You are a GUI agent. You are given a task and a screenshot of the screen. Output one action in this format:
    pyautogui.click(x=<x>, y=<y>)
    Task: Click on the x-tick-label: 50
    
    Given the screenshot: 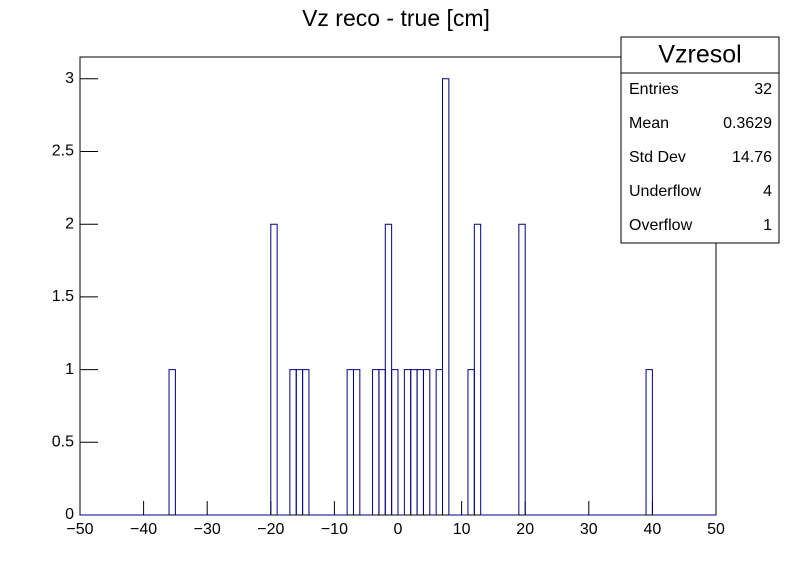 What is the action you would take?
    pyautogui.click(x=716, y=529)
    